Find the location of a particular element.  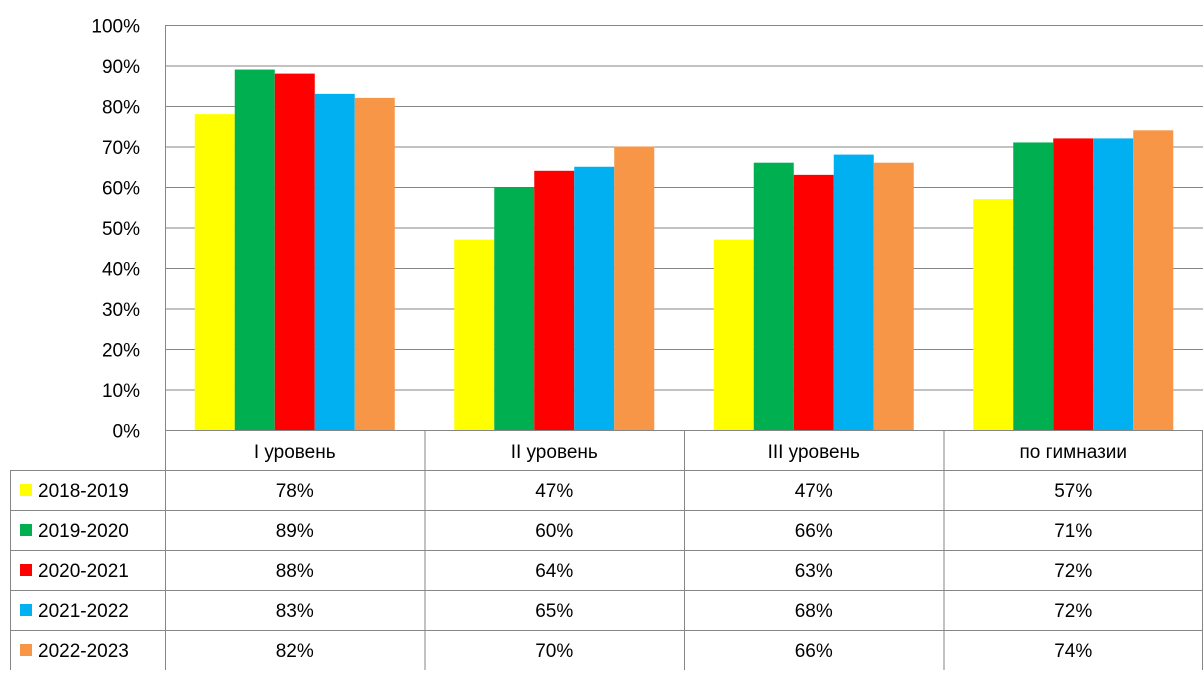

data-label: 83% is located at coordinates (295, 611).